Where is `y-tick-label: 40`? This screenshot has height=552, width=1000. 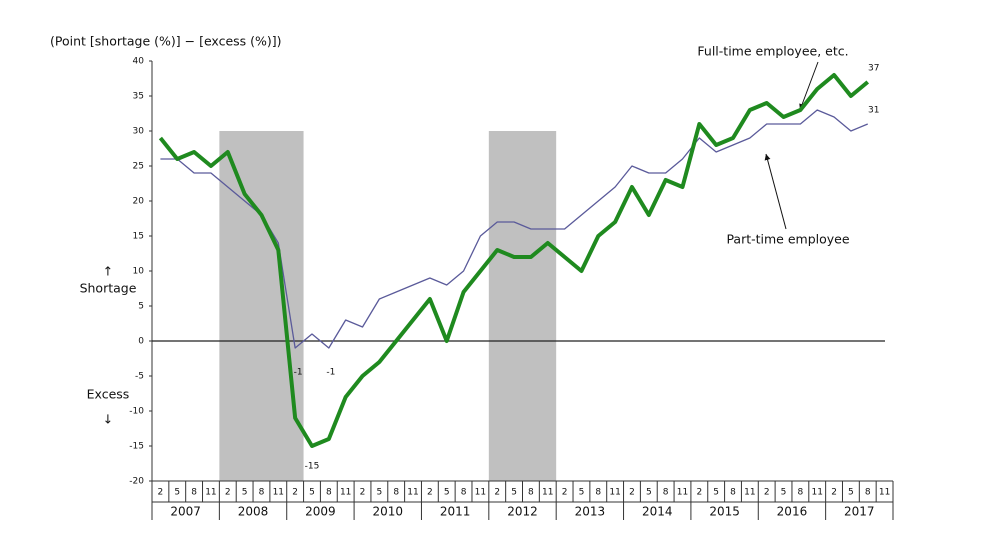
y-tick-label: 40 is located at coordinates (139, 62).